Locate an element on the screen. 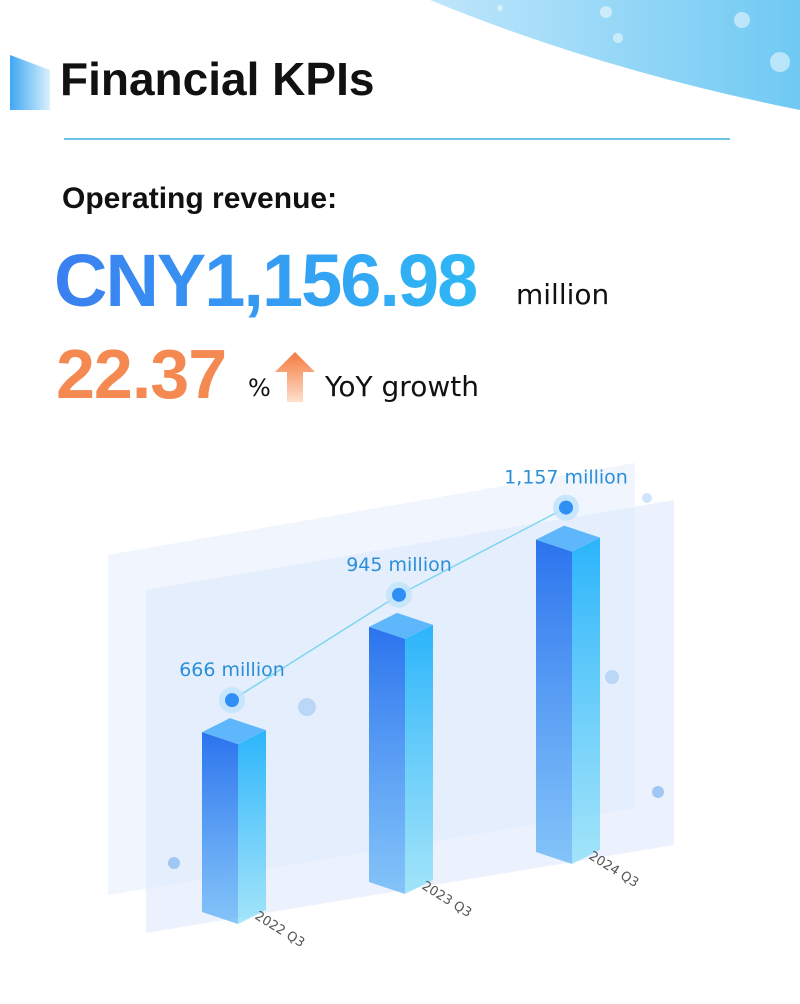  value-label: 1,157 million is located at coordinates (566, 478).